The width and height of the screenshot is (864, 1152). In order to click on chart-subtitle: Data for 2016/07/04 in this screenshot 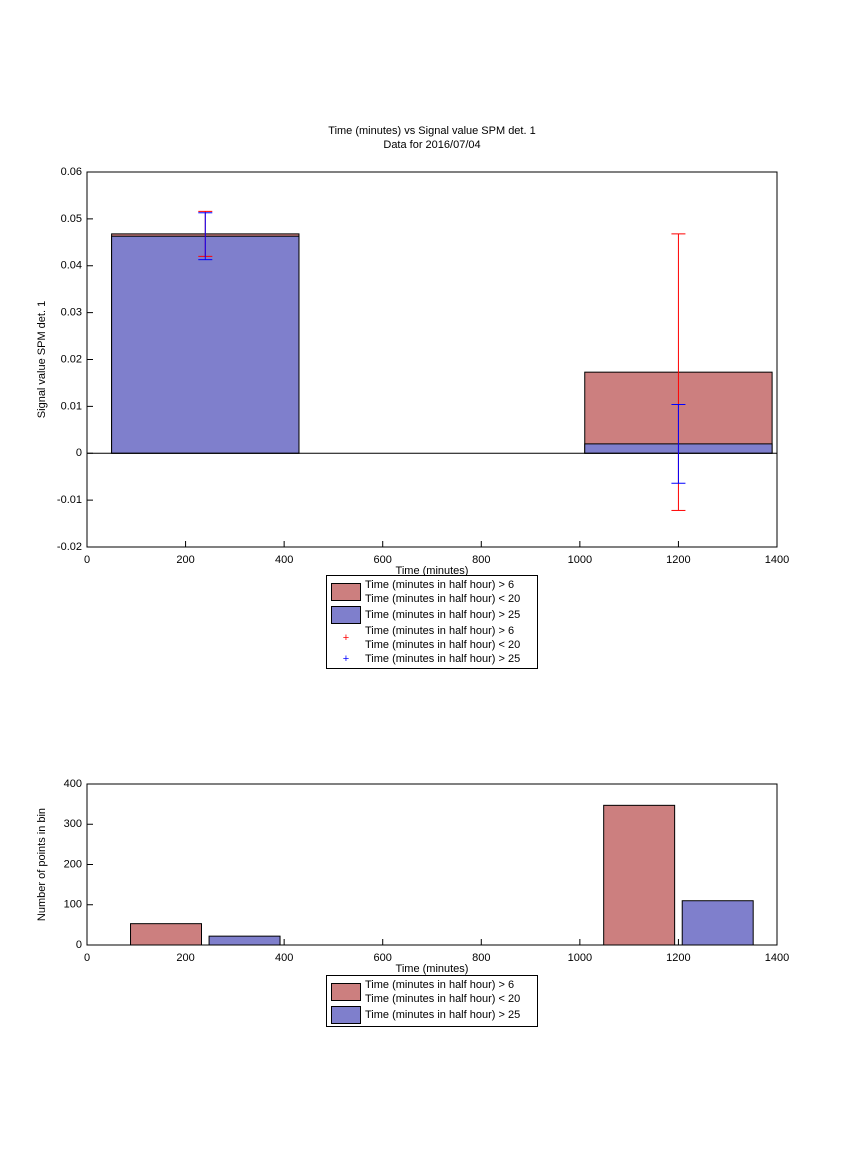, I will do `click(431, 145)`.